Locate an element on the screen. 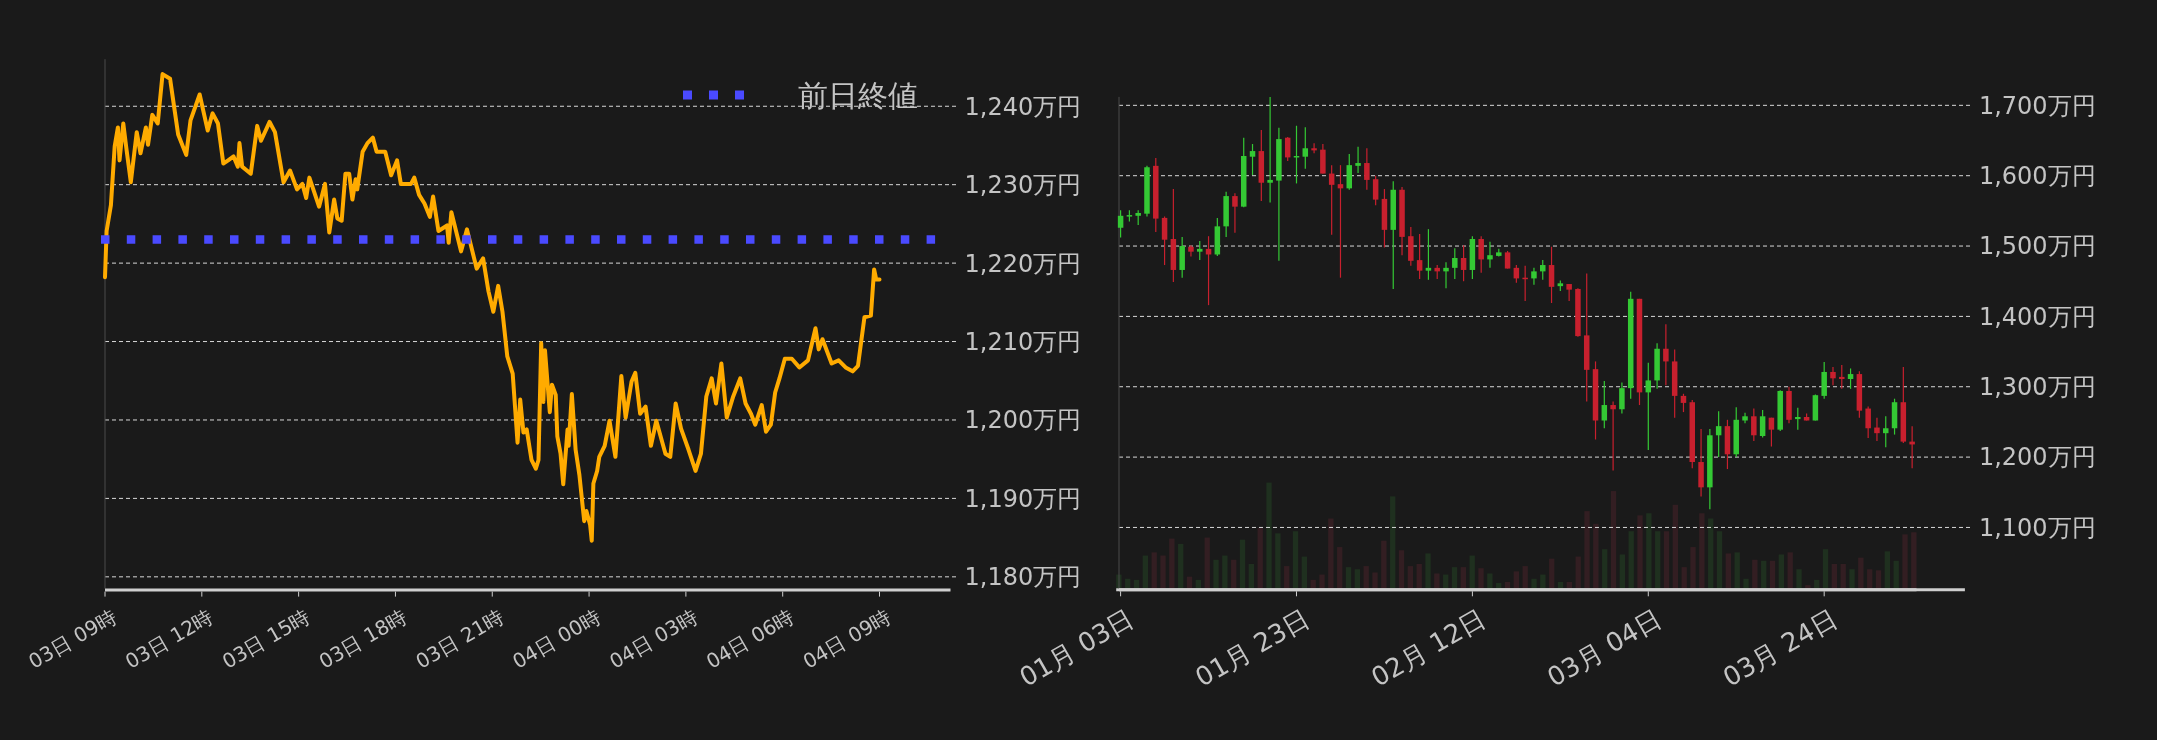  x-tick-label: 03日 09時 is located at coordinates (72, 639).